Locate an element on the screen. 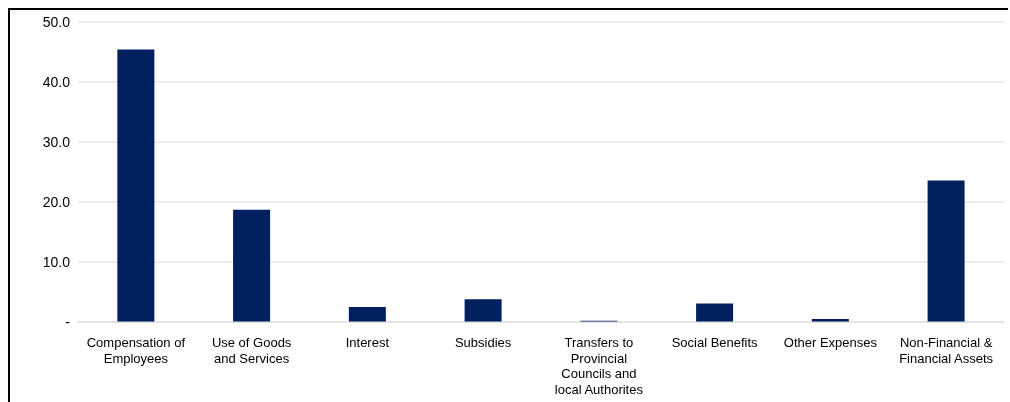 The image size is (1010, 402). x-tick-label: Other Expenses is located at coordinates (830, 342).